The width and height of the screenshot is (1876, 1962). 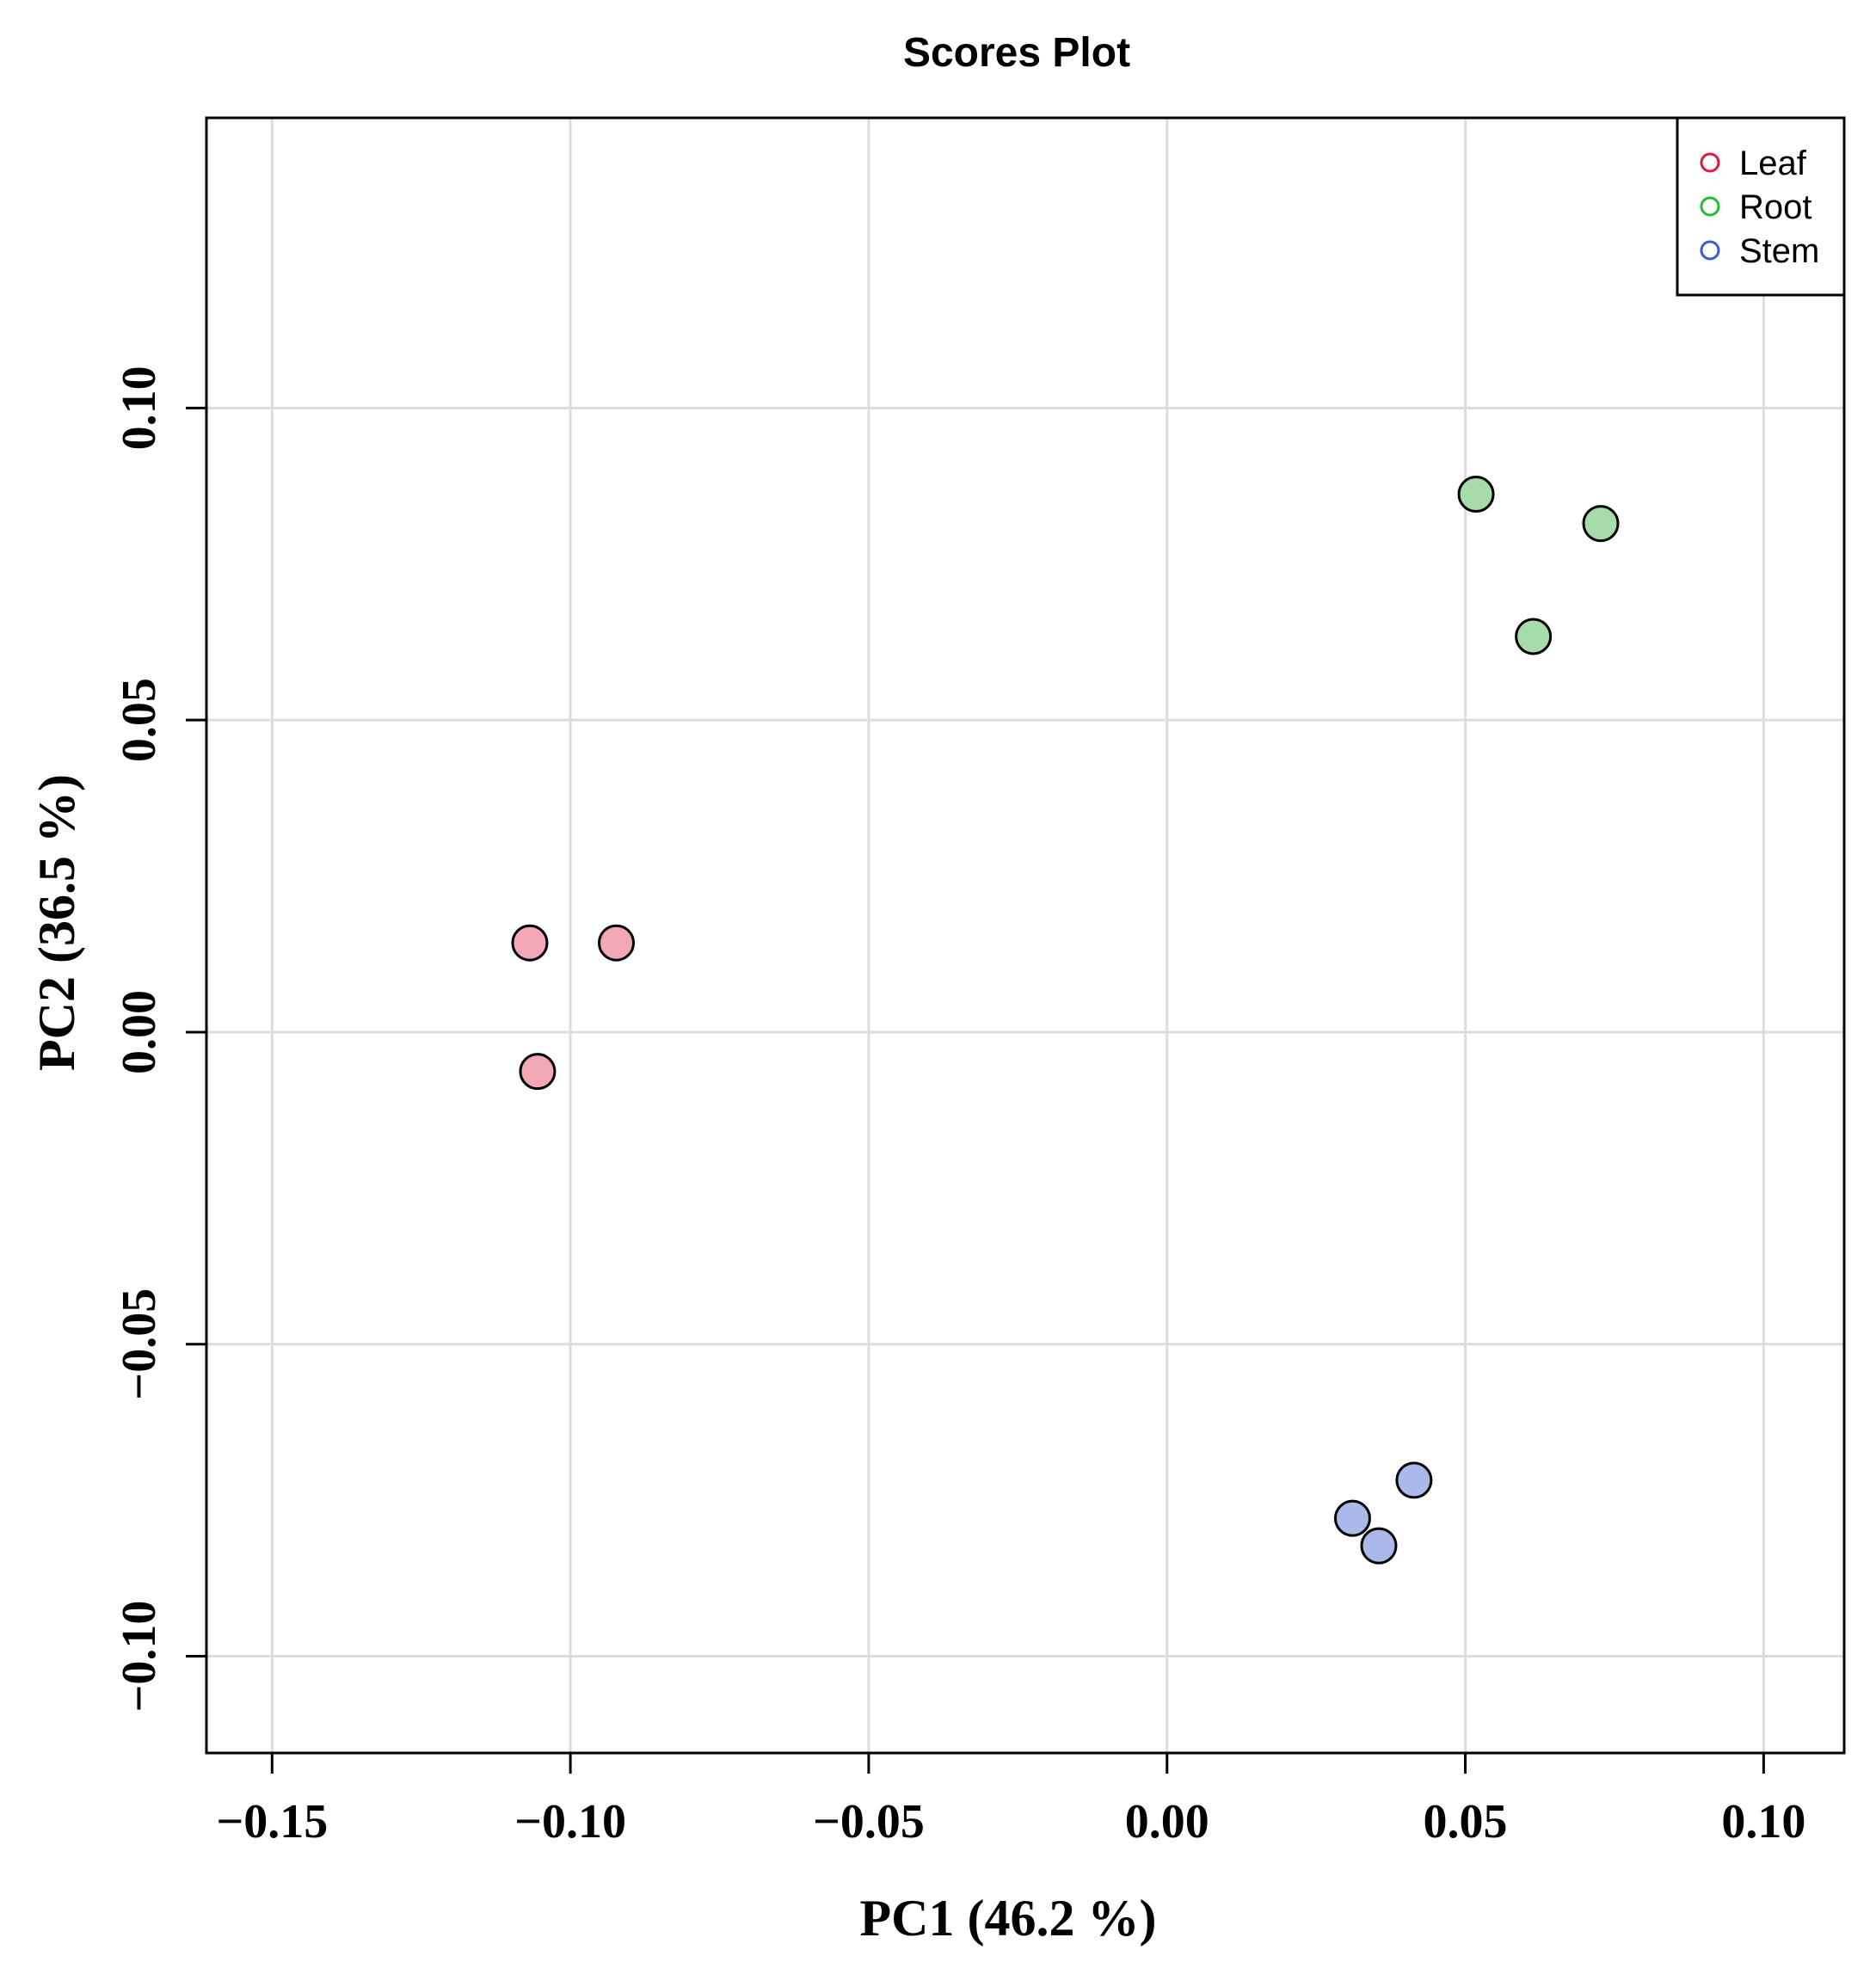 What do you see at coordinates (56, 922) in the screenshot?
I see `y-axis-title: PC2 (36.5 %)` at bounding box center [56, 922].